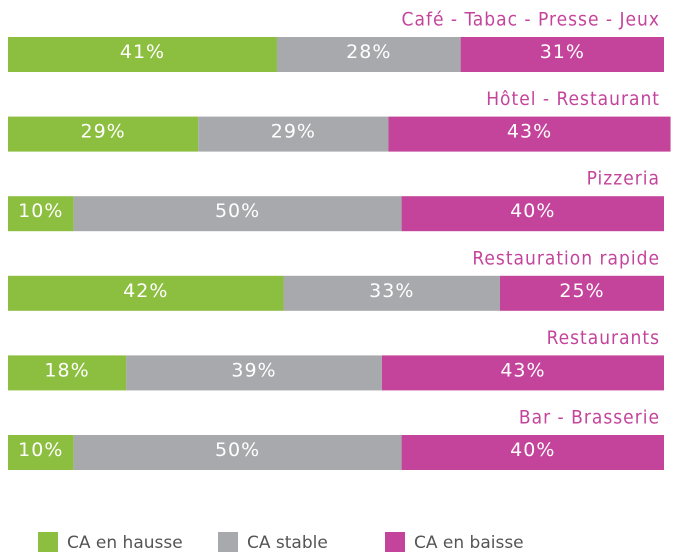  I want to click on legend-label: CA en baisse, so click(469, 543).